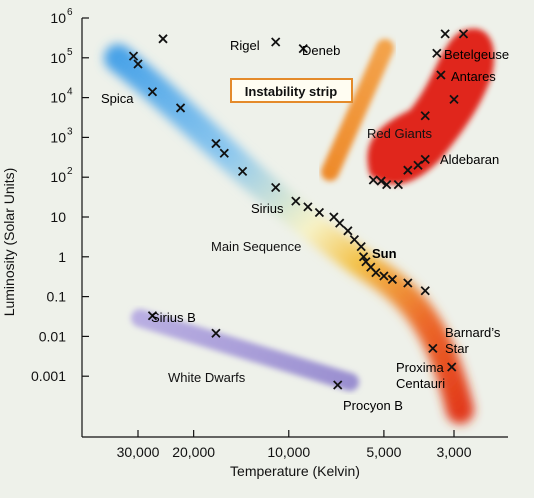 Image resolution: width=534 pixels, height=498 pixels. What do you see at coordinates (70, 171) in the screenshot?
I see `y-tick-exponent: 2` at bounding box center [70, 171].